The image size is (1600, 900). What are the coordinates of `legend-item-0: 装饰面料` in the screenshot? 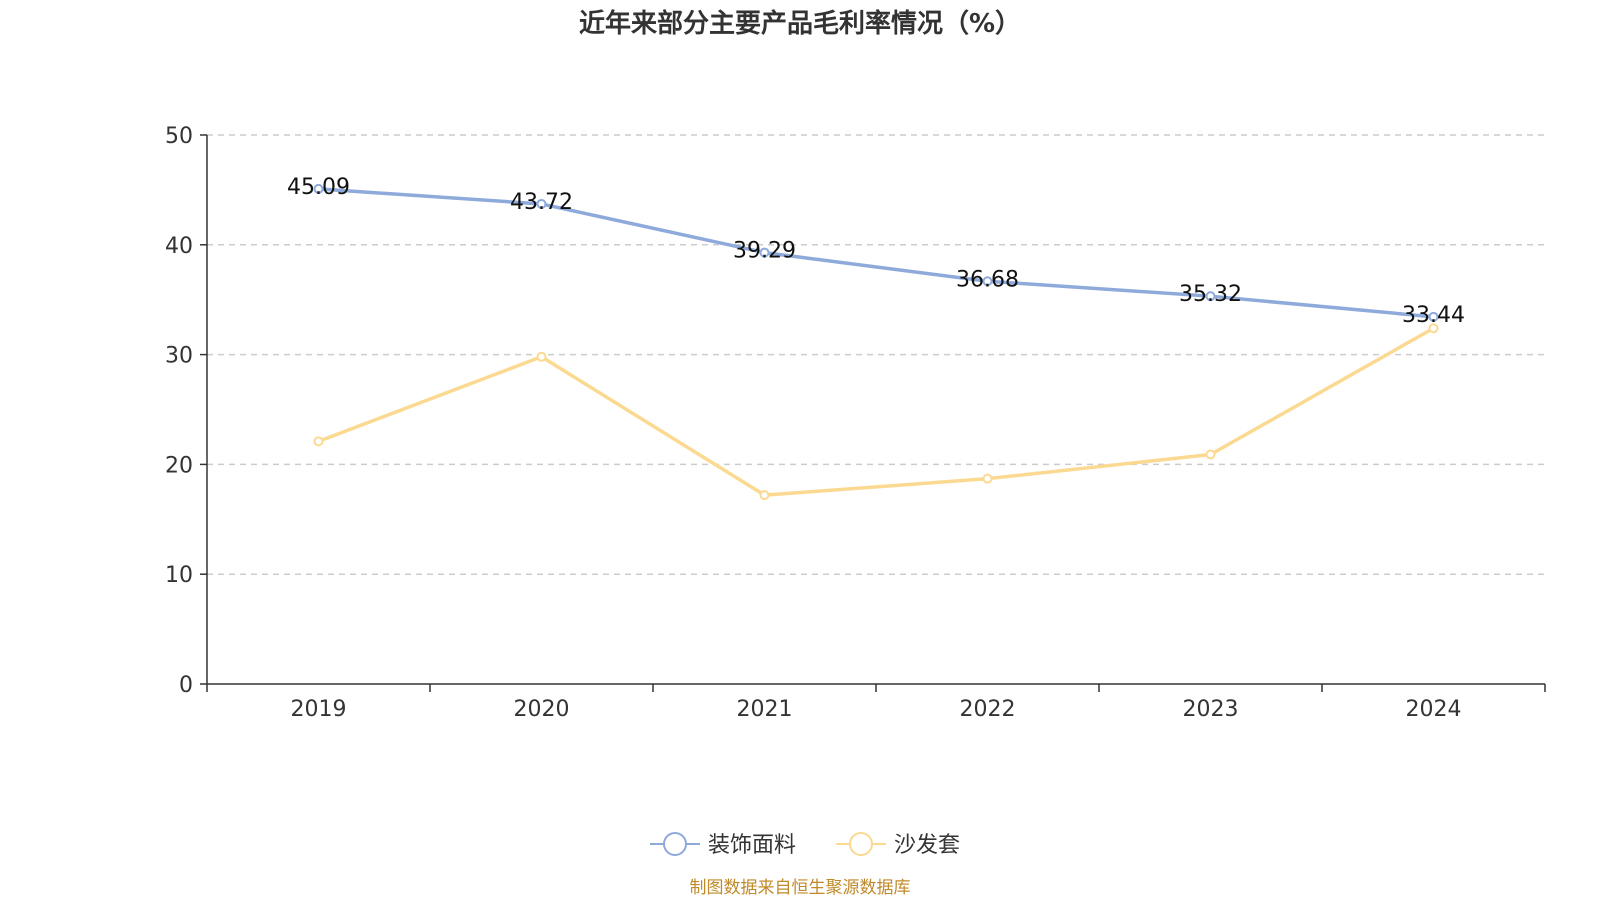 It's located at (723, 845).